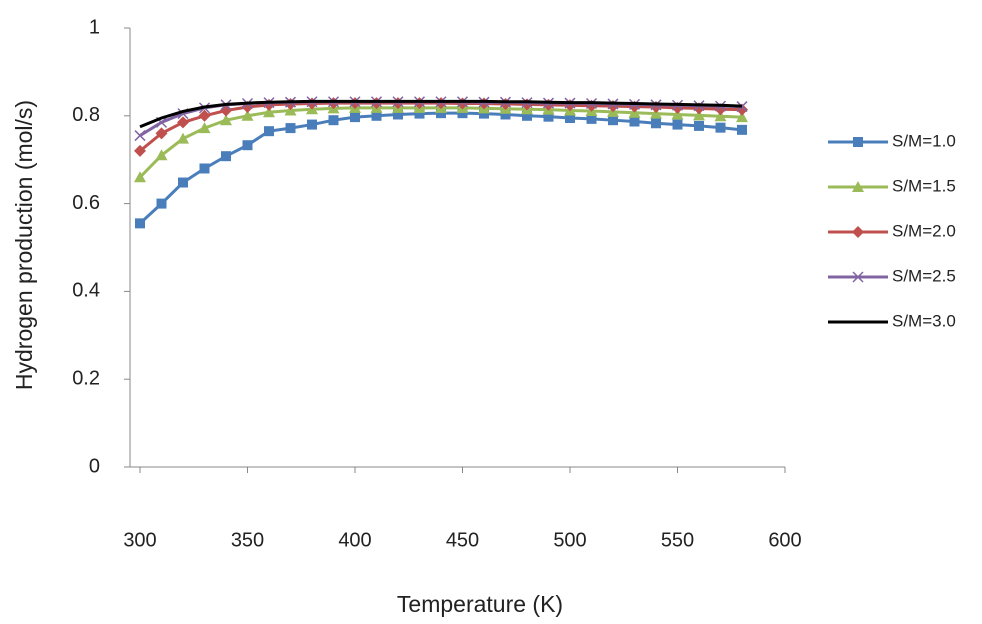 Image resolution: width=982 pixels, height=624 pixels. What do you see at coordinates (924, 275) in the screenshot?
I see `legend-label: S/M=2.5` at bounding box center [924, 275].